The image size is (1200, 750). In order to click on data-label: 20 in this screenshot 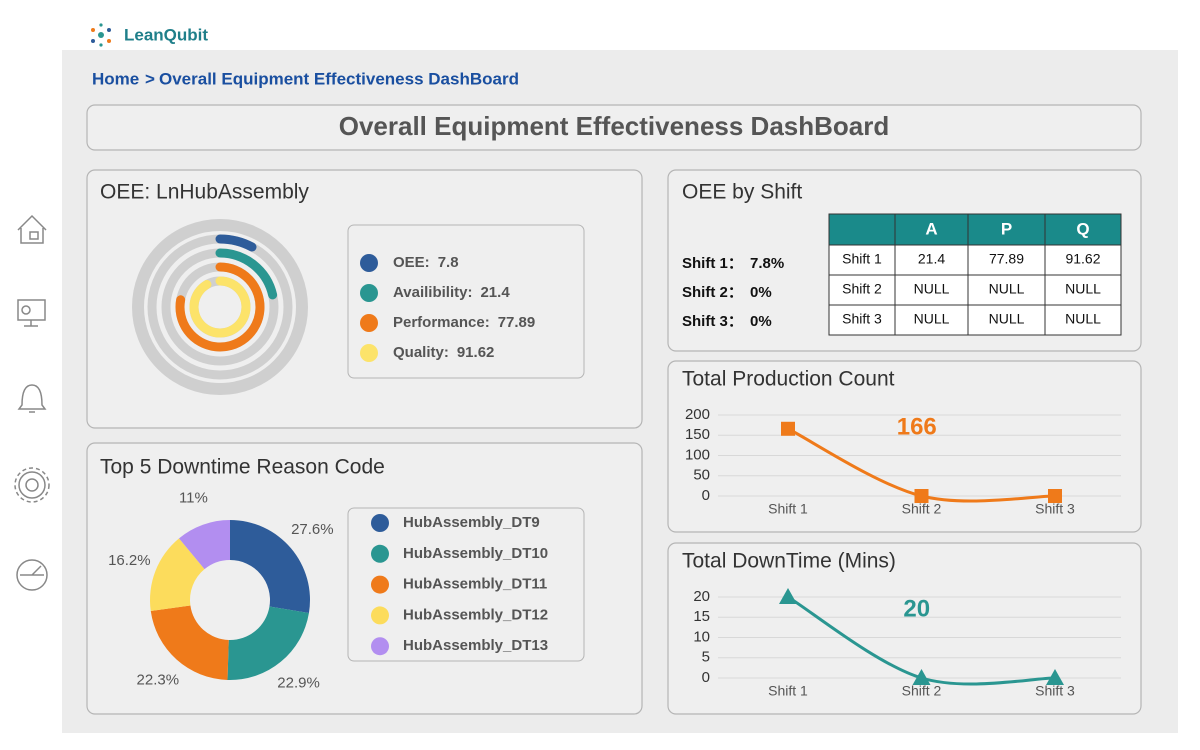, I will do `click(916, 608)`.